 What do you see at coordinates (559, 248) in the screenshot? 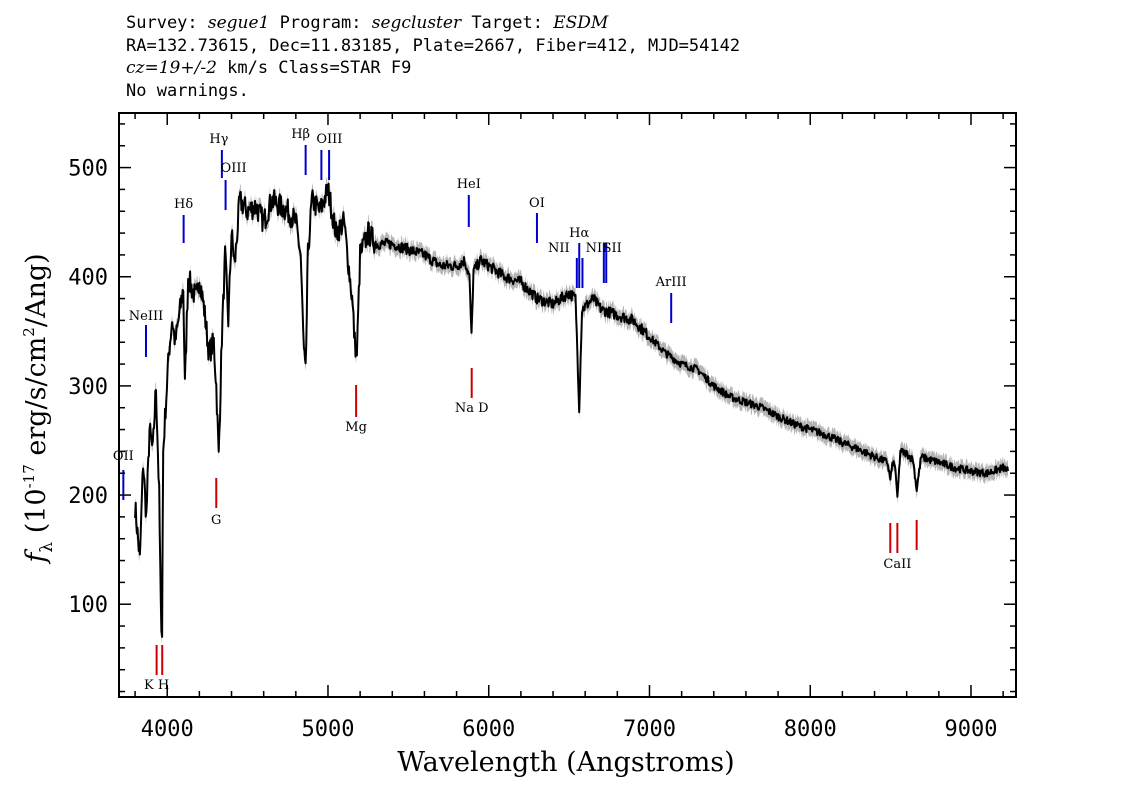
I see `marker-label-nii-6548: NII` at bounding box center [559, 248].